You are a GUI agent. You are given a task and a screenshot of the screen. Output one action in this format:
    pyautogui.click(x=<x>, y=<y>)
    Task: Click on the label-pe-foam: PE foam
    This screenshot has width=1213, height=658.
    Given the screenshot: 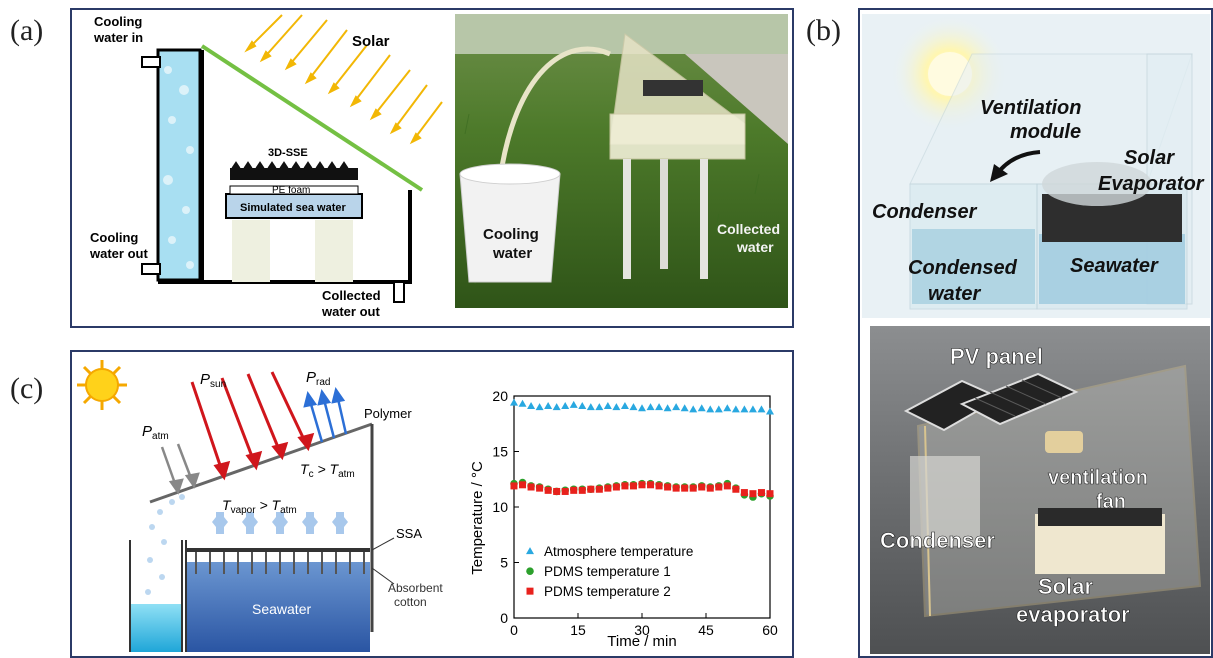 What is the action you would take?
    pyautogui.click(x=291, y=190)
    